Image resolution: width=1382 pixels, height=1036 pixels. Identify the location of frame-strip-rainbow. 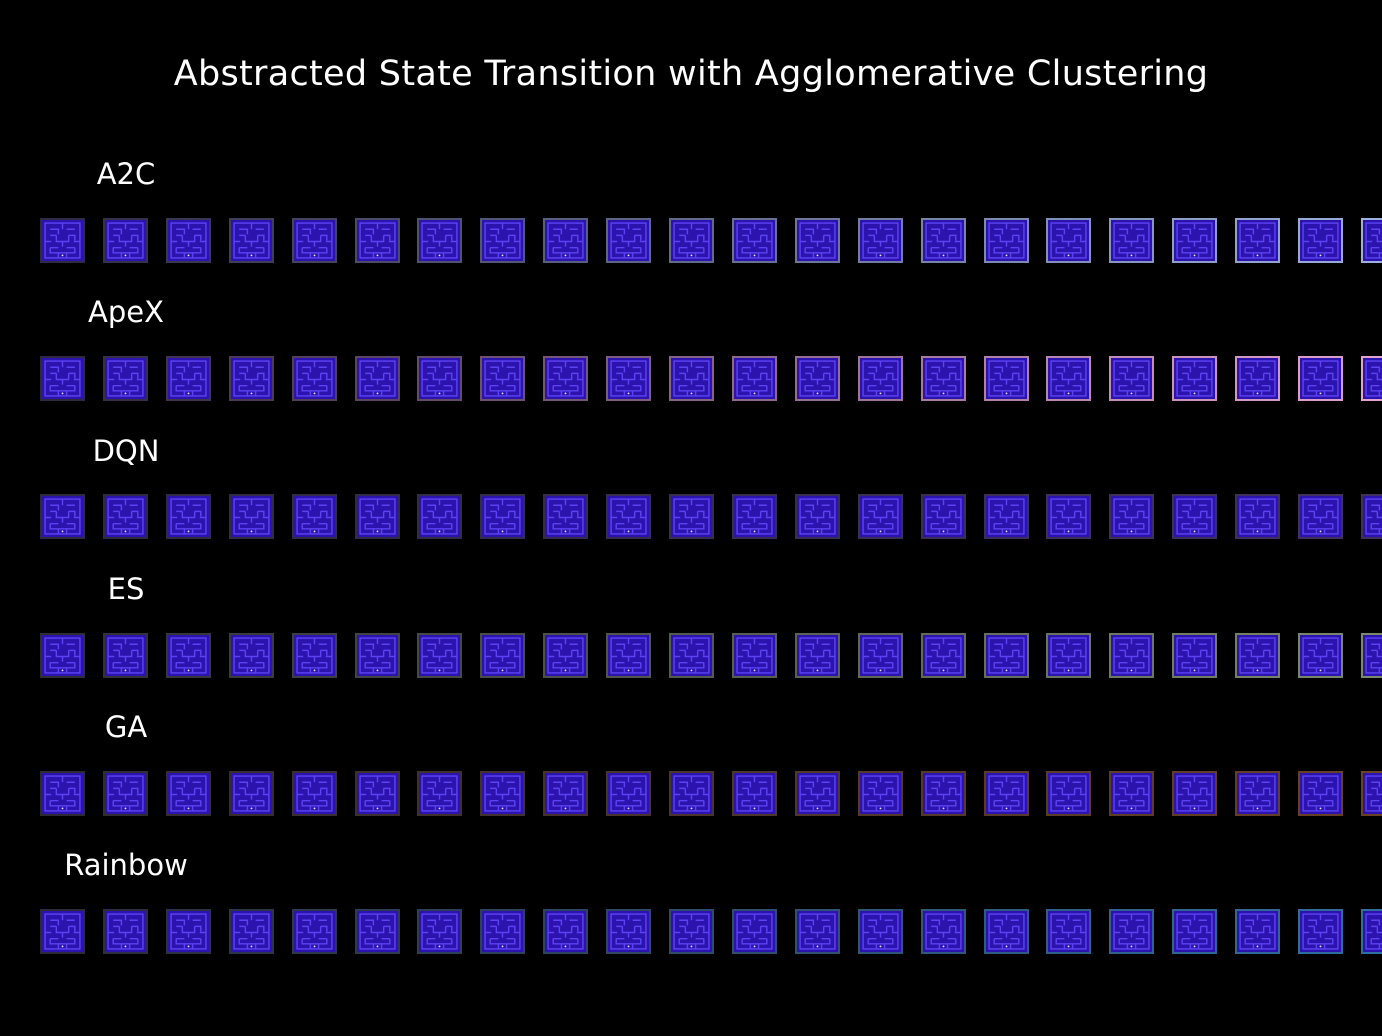
(691, 932).